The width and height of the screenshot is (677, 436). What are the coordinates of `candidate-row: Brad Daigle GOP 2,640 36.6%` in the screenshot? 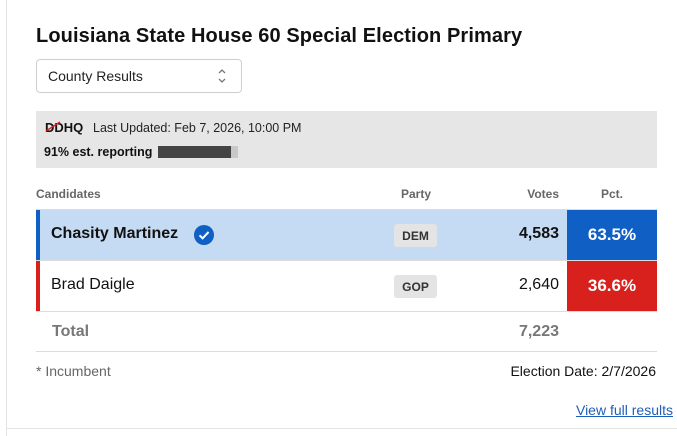 It's located at (346, 286).